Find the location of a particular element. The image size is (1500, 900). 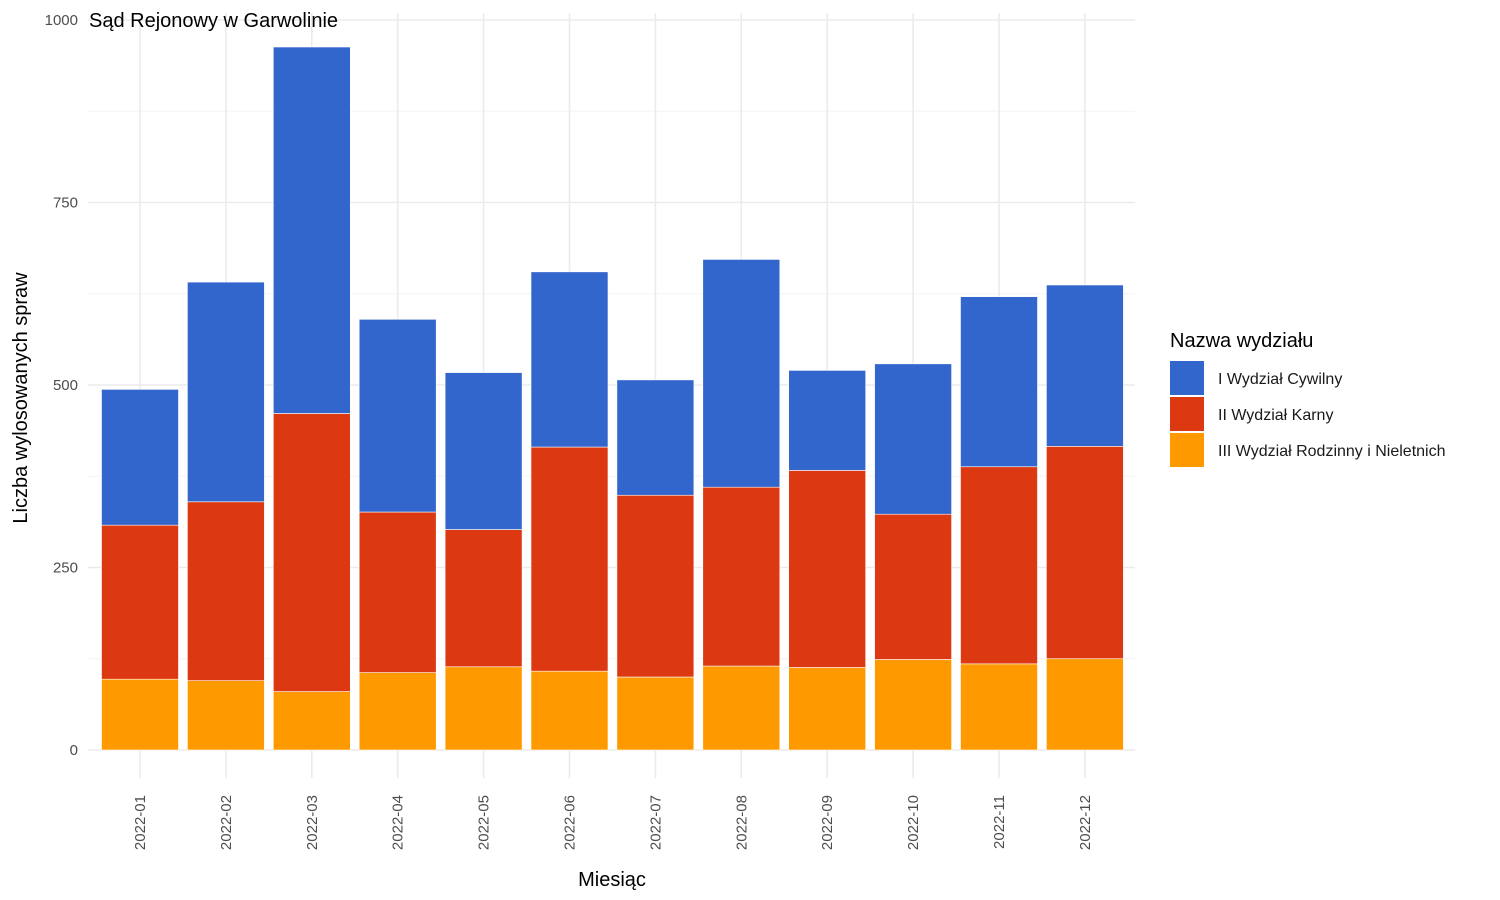

x-tick-label: 2022-08 is located at coordinates (741, 822).